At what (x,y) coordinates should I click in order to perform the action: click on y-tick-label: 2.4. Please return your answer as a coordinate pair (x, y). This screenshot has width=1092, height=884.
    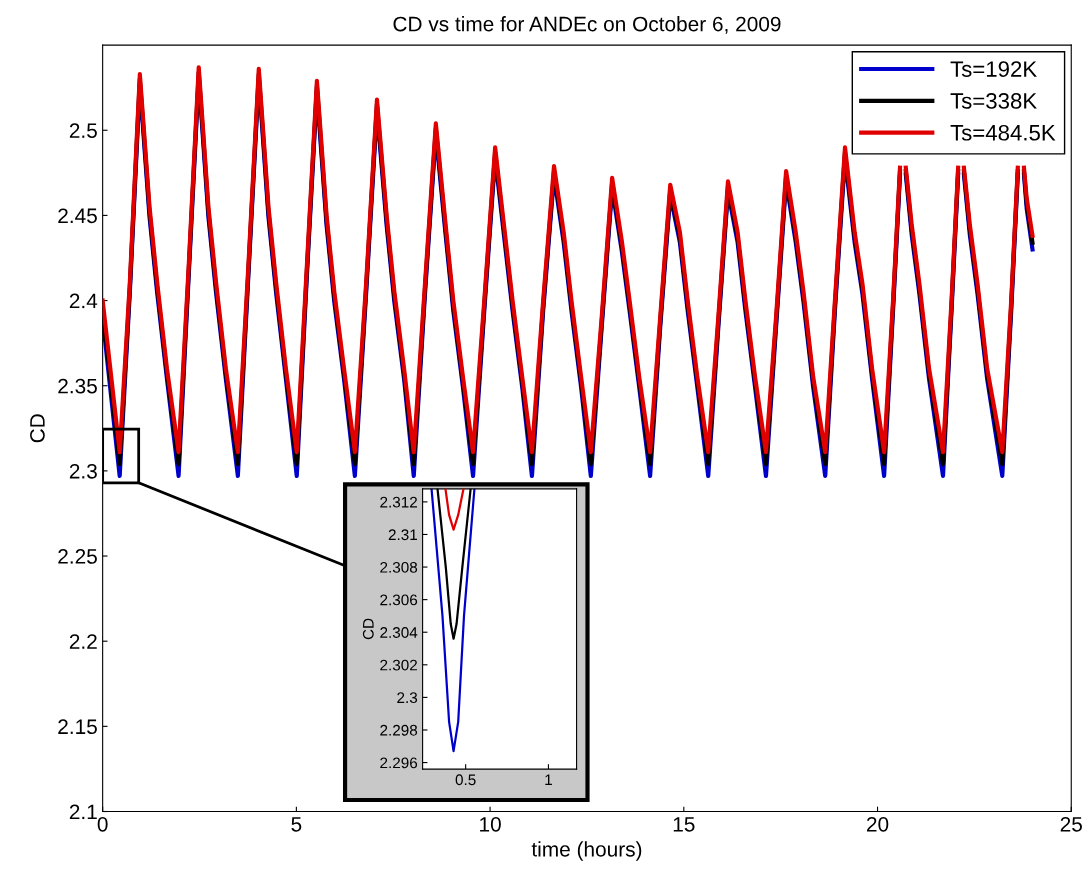
    Looking at the image, I should click on (83, 301).